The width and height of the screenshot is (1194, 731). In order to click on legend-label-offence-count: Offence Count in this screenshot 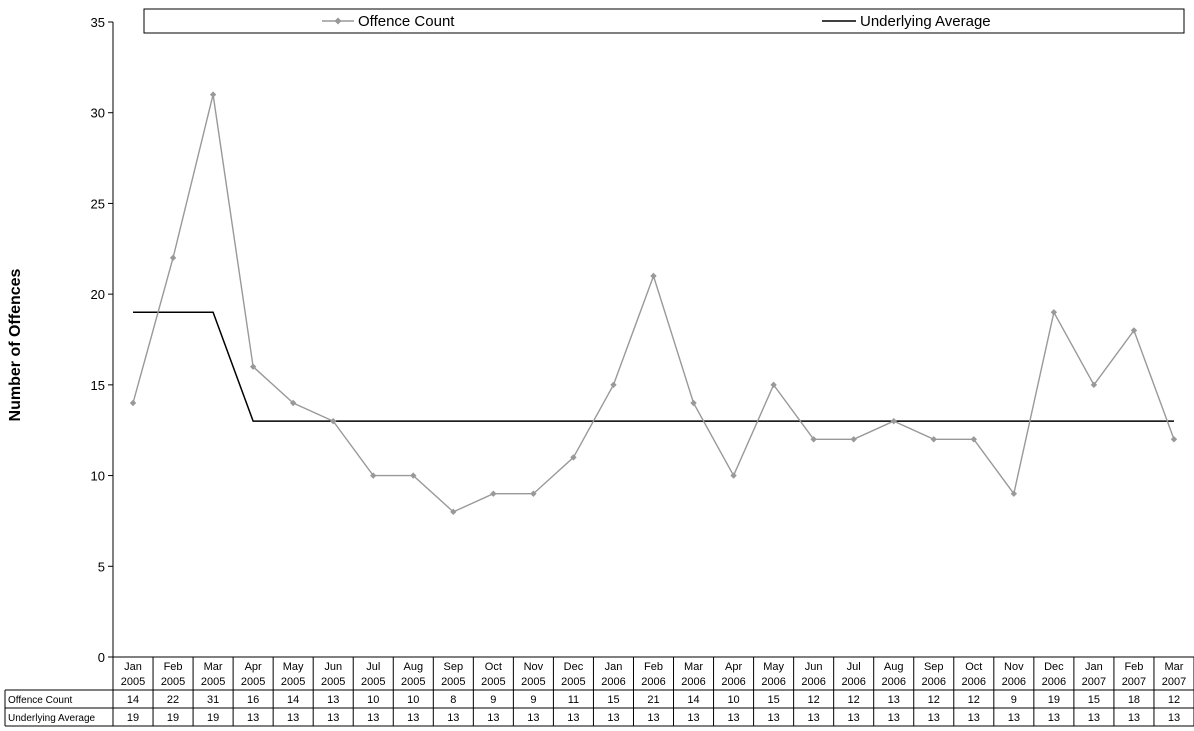, I will do `click(406, 21)`.